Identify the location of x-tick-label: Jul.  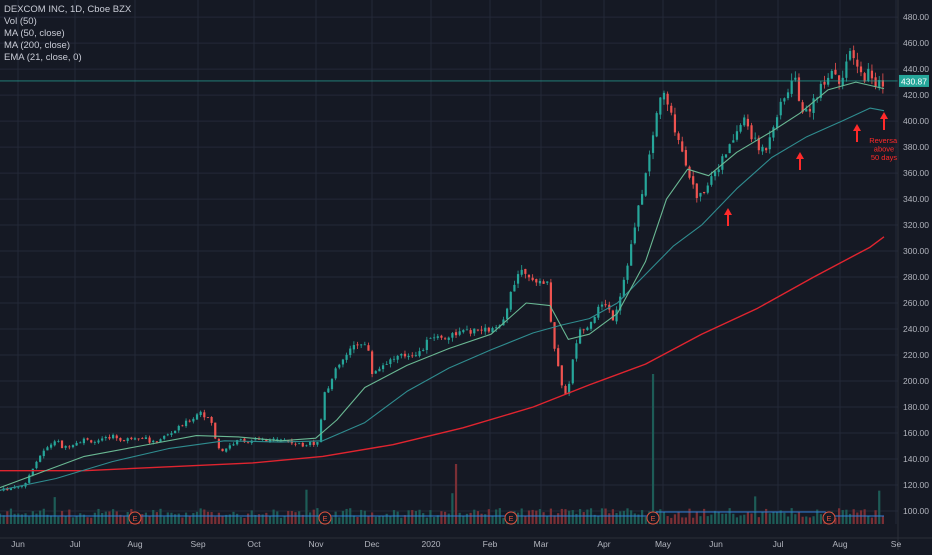
(75, 544).